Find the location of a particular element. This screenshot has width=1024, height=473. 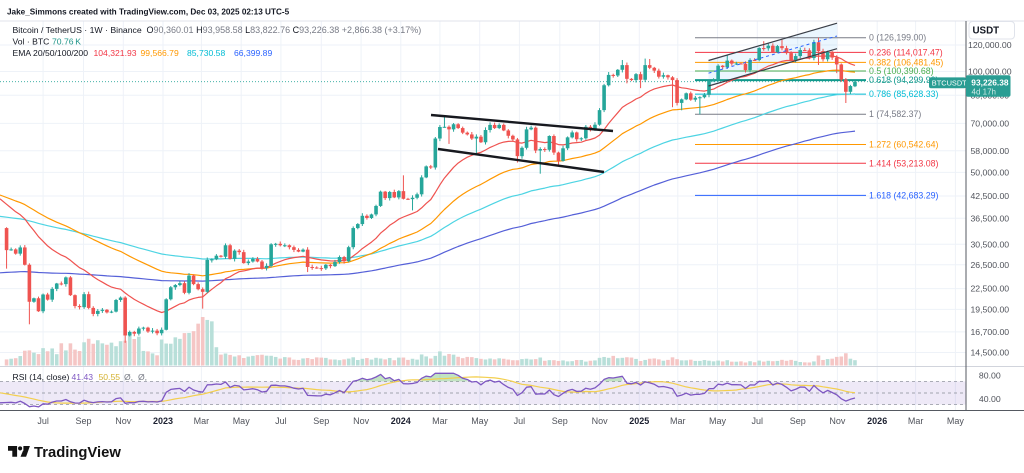

svg-text: 0.236 (114,017.47) is located at coordinates (906, 52).